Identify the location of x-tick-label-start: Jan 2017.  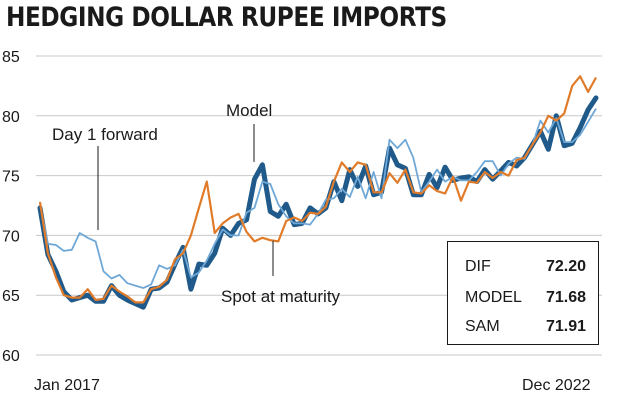
(67, 385).